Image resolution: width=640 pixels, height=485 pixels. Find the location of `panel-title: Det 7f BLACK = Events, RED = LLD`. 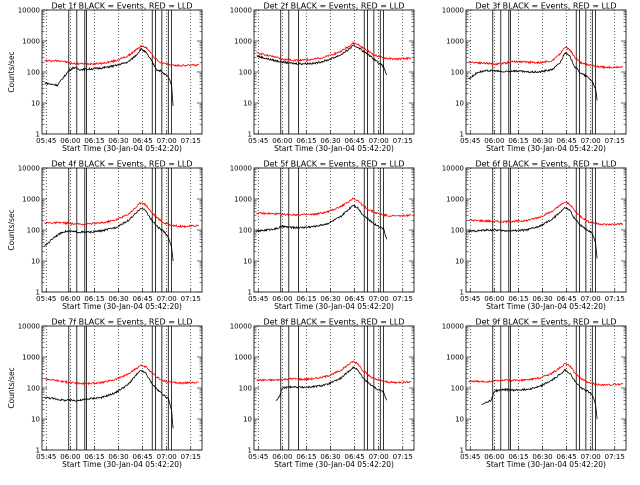

panel-title: Det 7f BLACK = Events, RED = LLD is located at coordinates (121, 322).